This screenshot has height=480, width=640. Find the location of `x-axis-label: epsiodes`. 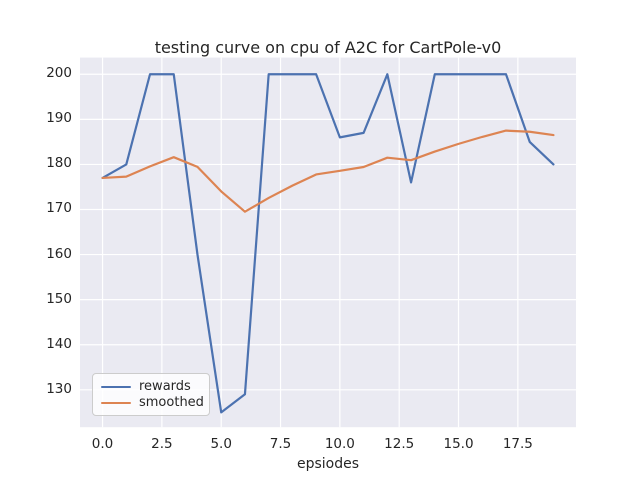

x-axis-label: epsiodes is located at coordinates (328, 464).